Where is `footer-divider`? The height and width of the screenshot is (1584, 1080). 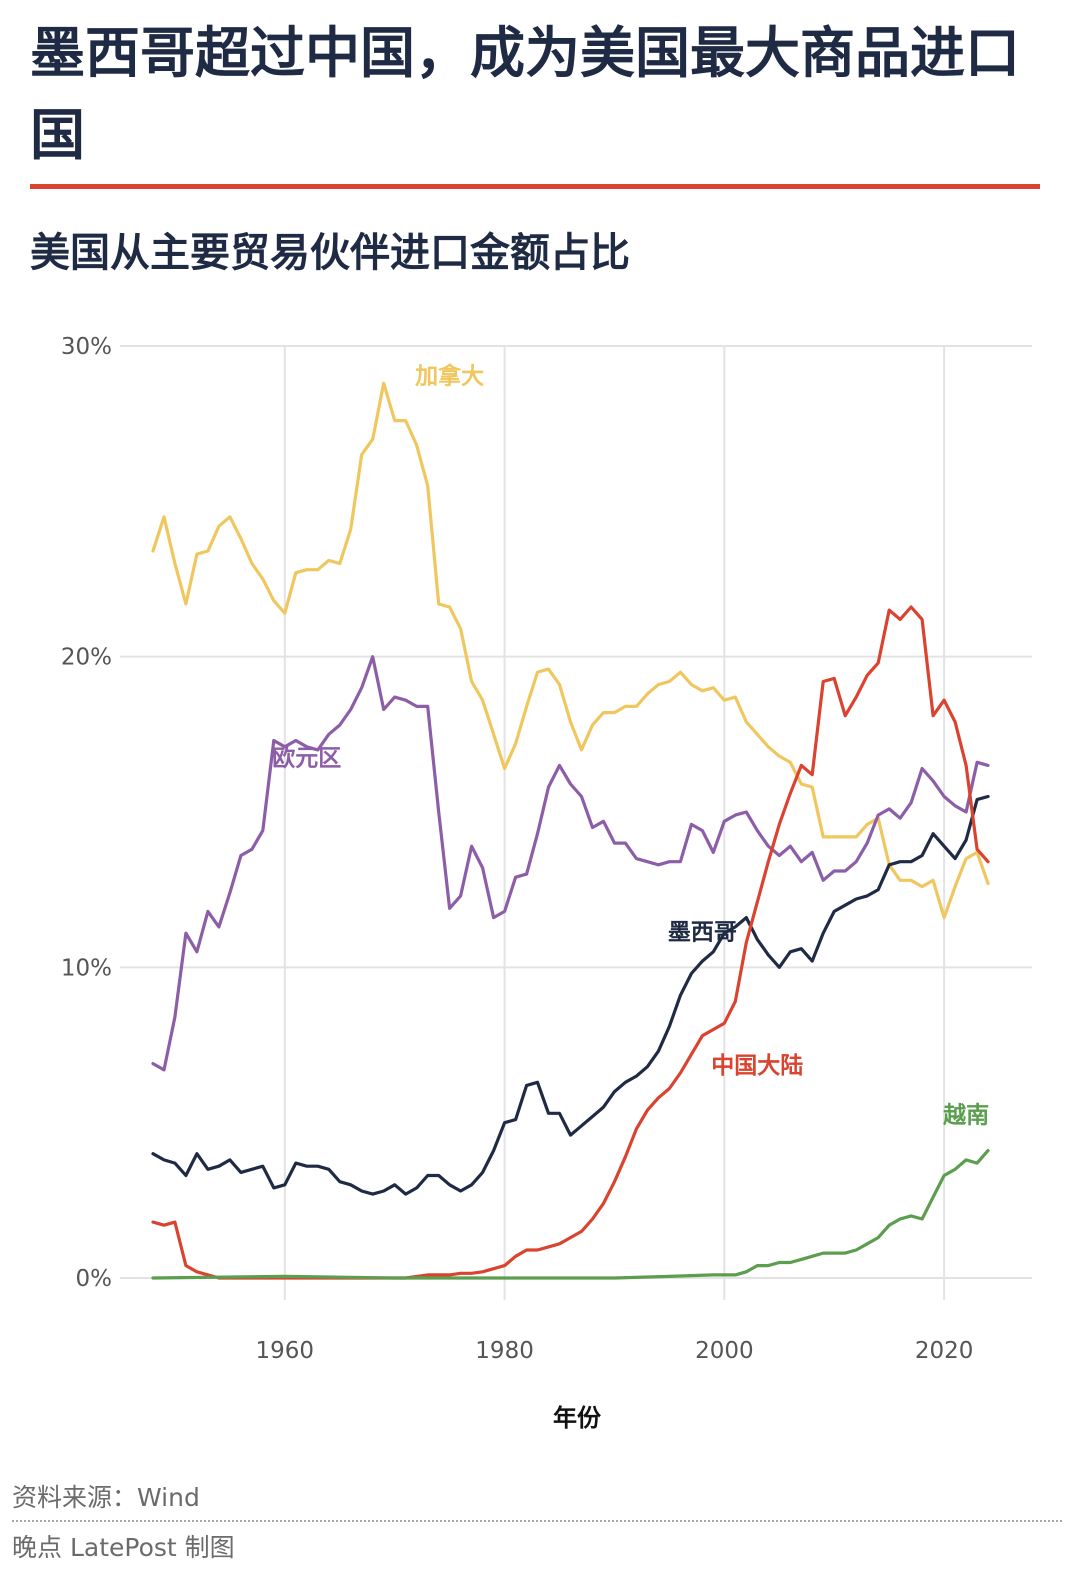 footer-divider is located at coordinates (537, 1521).